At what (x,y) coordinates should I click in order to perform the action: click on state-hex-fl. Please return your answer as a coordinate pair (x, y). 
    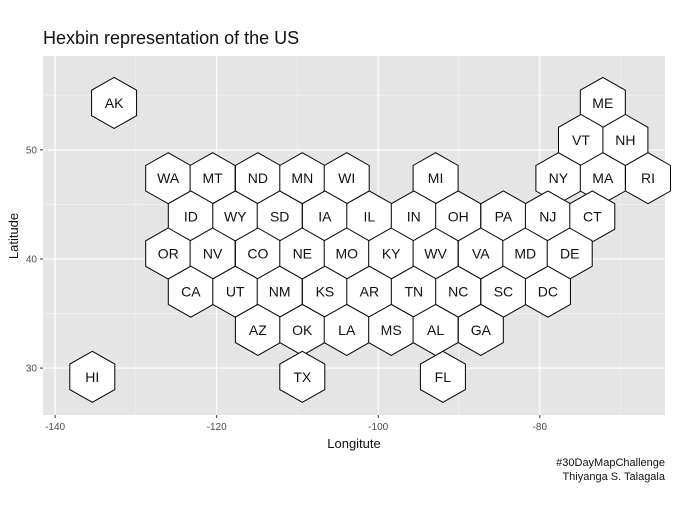
    Looking at the image, I should click on (442, 376).